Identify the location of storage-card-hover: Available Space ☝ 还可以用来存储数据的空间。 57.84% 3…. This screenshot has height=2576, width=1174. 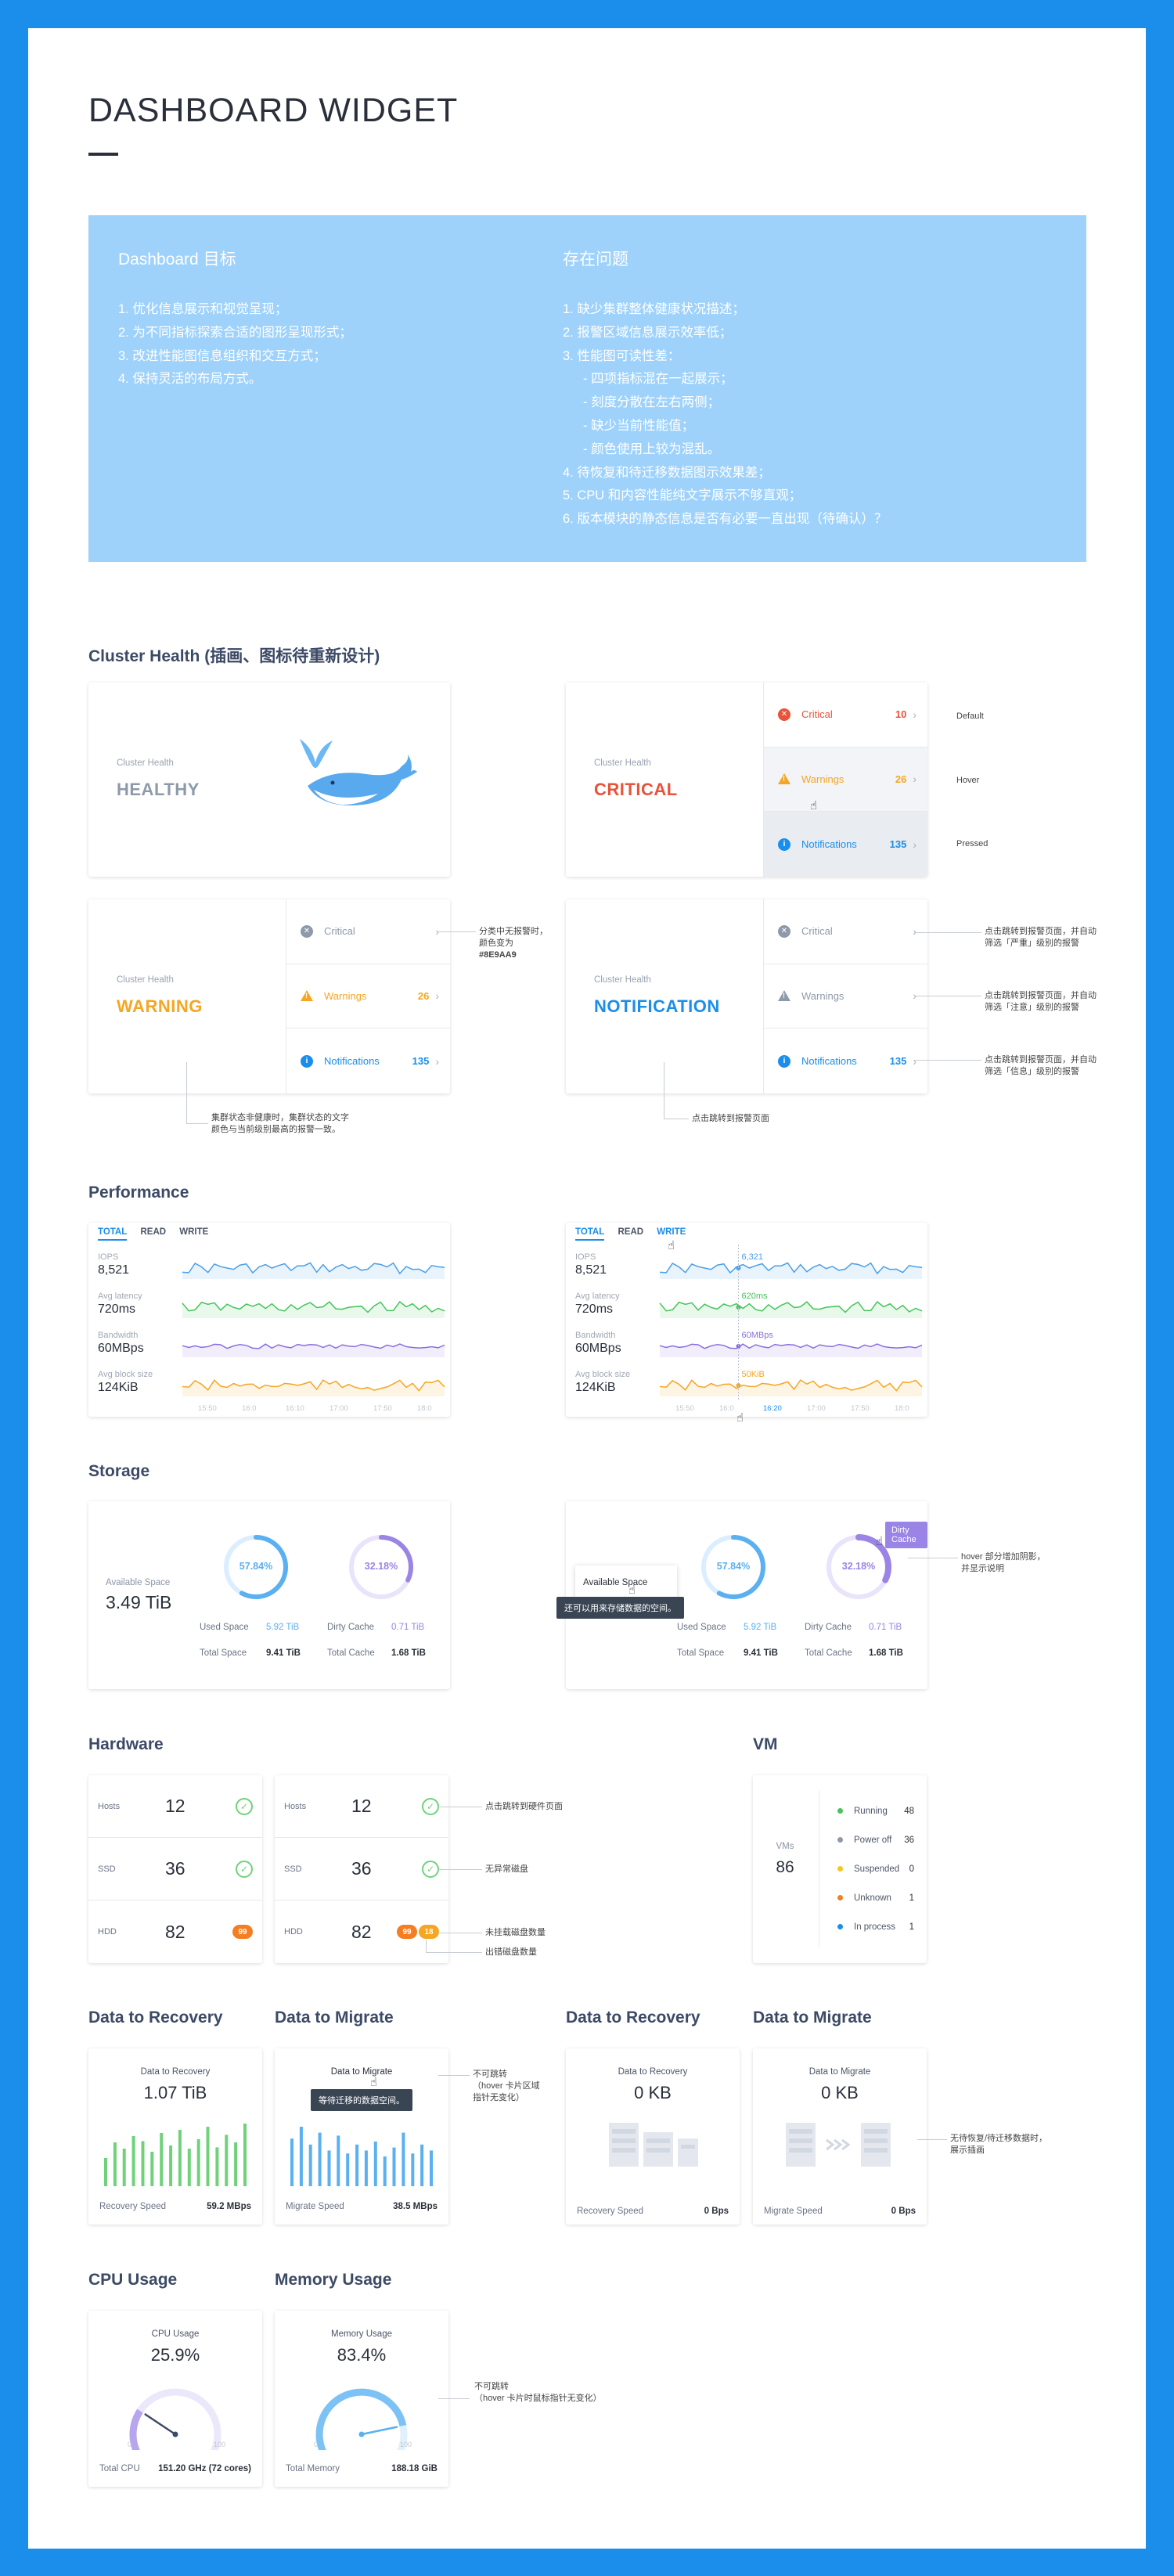
(741, 1595).